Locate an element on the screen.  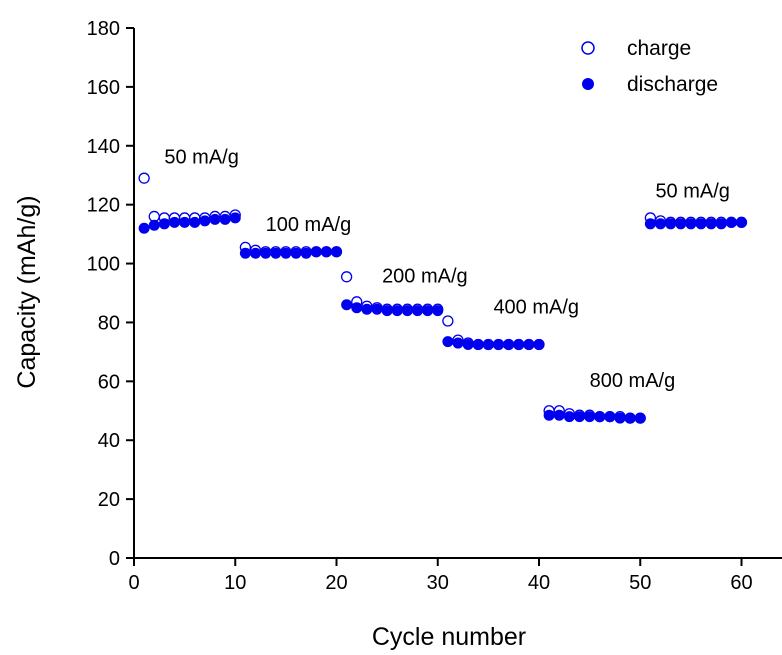
y-tick-label: 160 is located at coordinates (103, 88).